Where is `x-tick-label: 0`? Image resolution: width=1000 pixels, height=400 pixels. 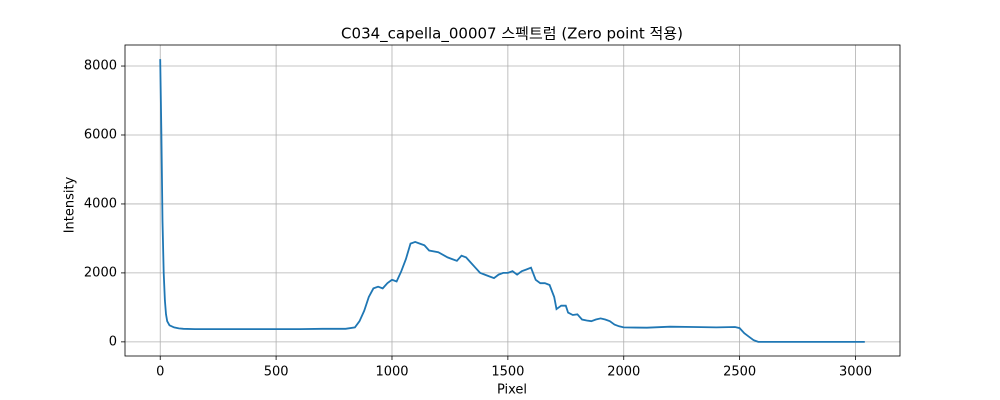 x-tick-label: 0 is located at coordinates (160, 372).